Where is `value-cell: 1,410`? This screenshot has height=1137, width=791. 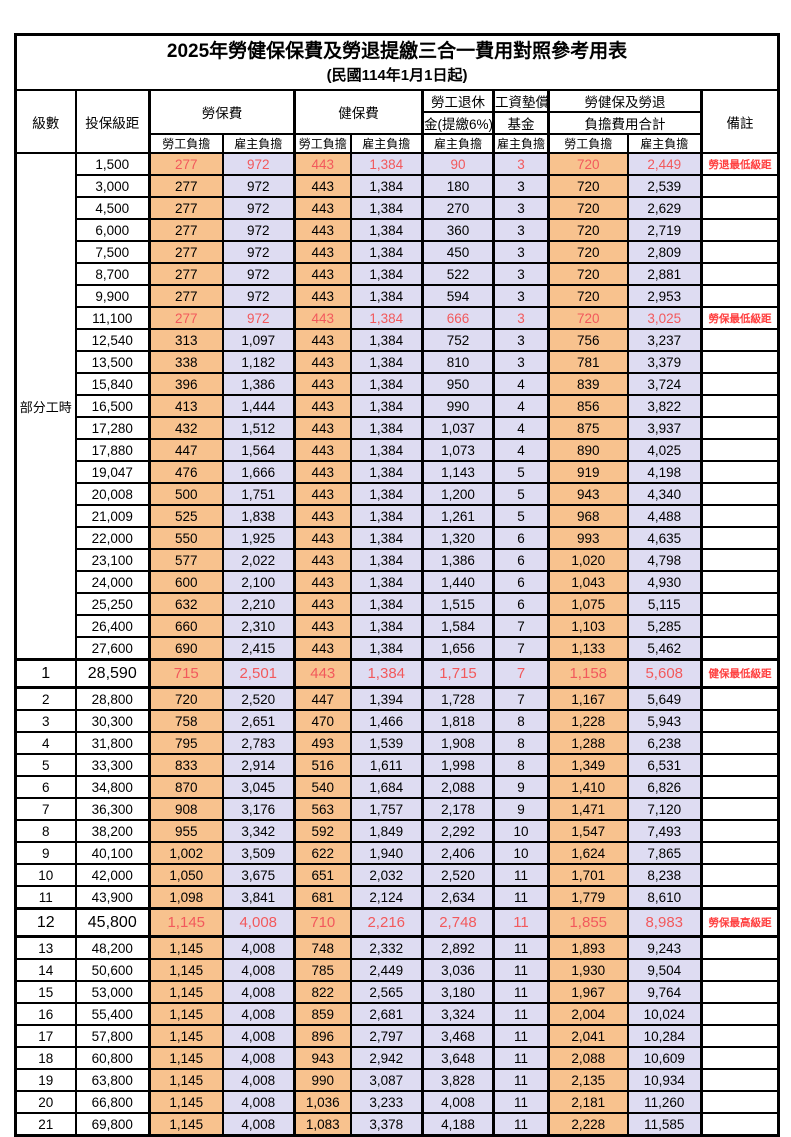 value-cell: 1,410 is located at coordinates (588, 787).